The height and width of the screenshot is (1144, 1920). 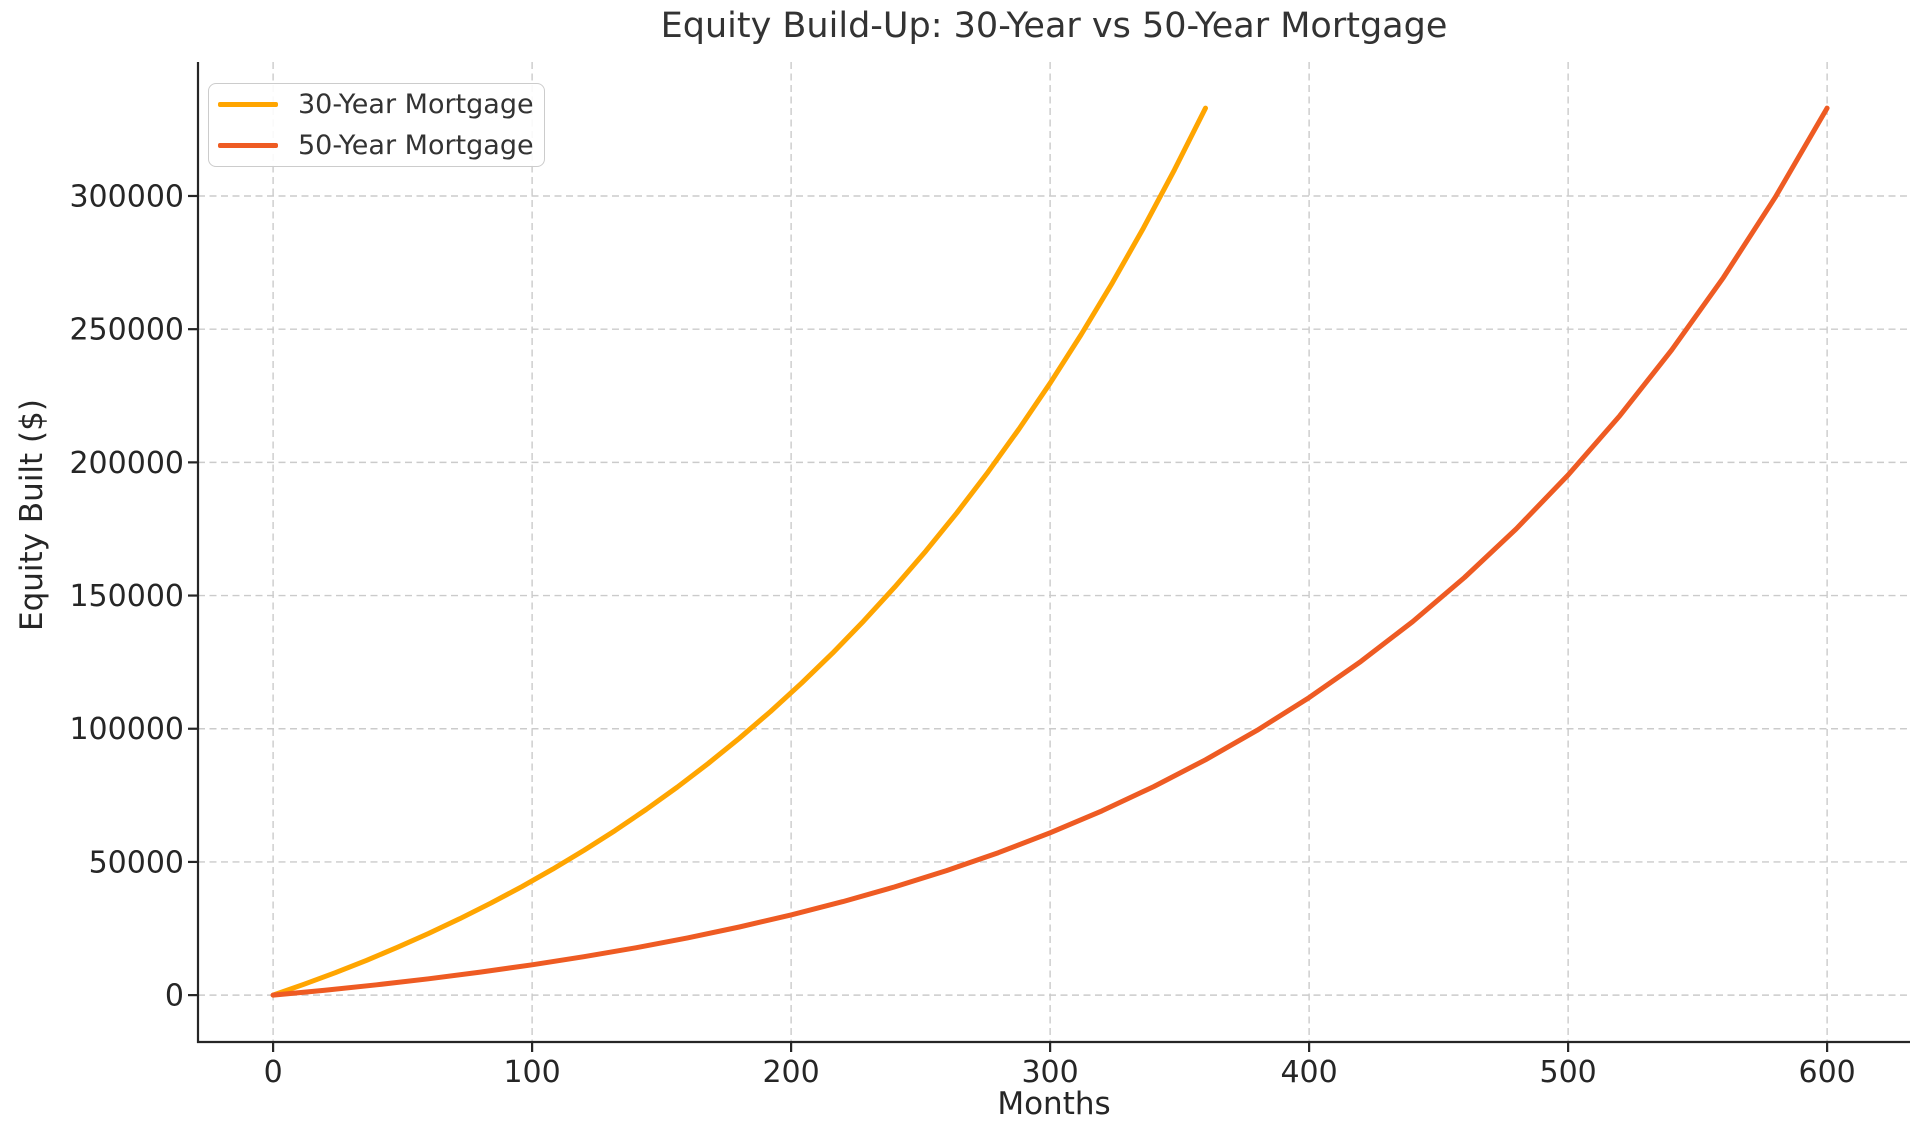 What do you see at coordinates (32, 515) in the screenshot?
I see `y-axis-label: Equity Built ($)` at bounding box center [32, 515].